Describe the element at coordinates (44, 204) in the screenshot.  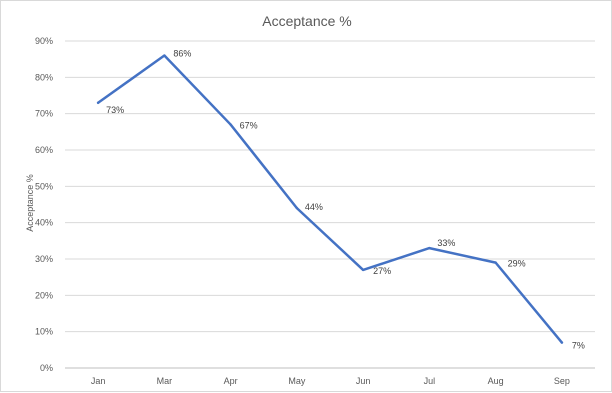
I see `y-axis-ticks: 0% 10% 20% 30% 40% 50% 60% 70% 80% 90%` at that location.